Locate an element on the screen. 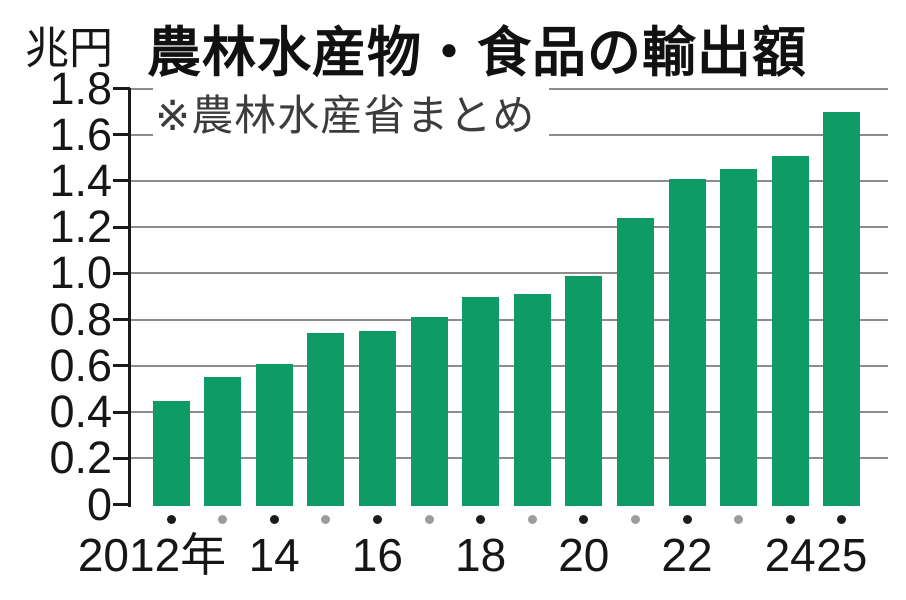 This screenshot has height=600, width=906. year-marker-dot-2020 is located at coordinates (584, 519).